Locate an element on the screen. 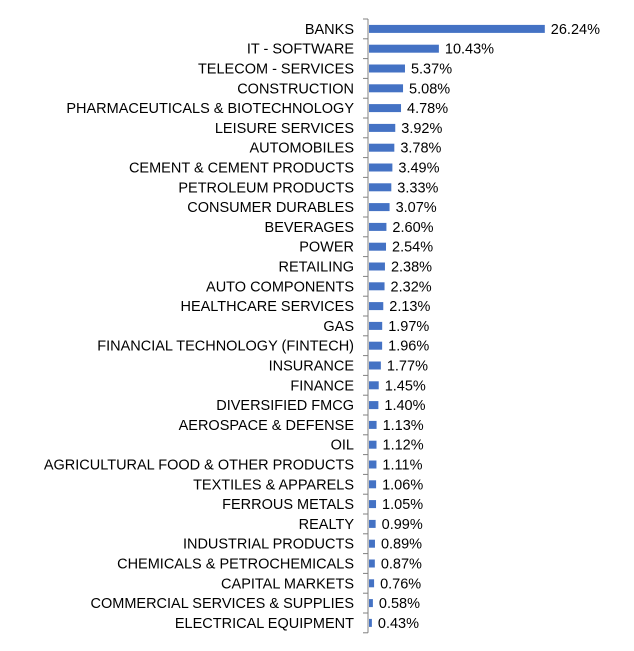  category-label: PHARMACEUTICALS & BIOTECHNOLOGY is located at coordinates (210, 109).